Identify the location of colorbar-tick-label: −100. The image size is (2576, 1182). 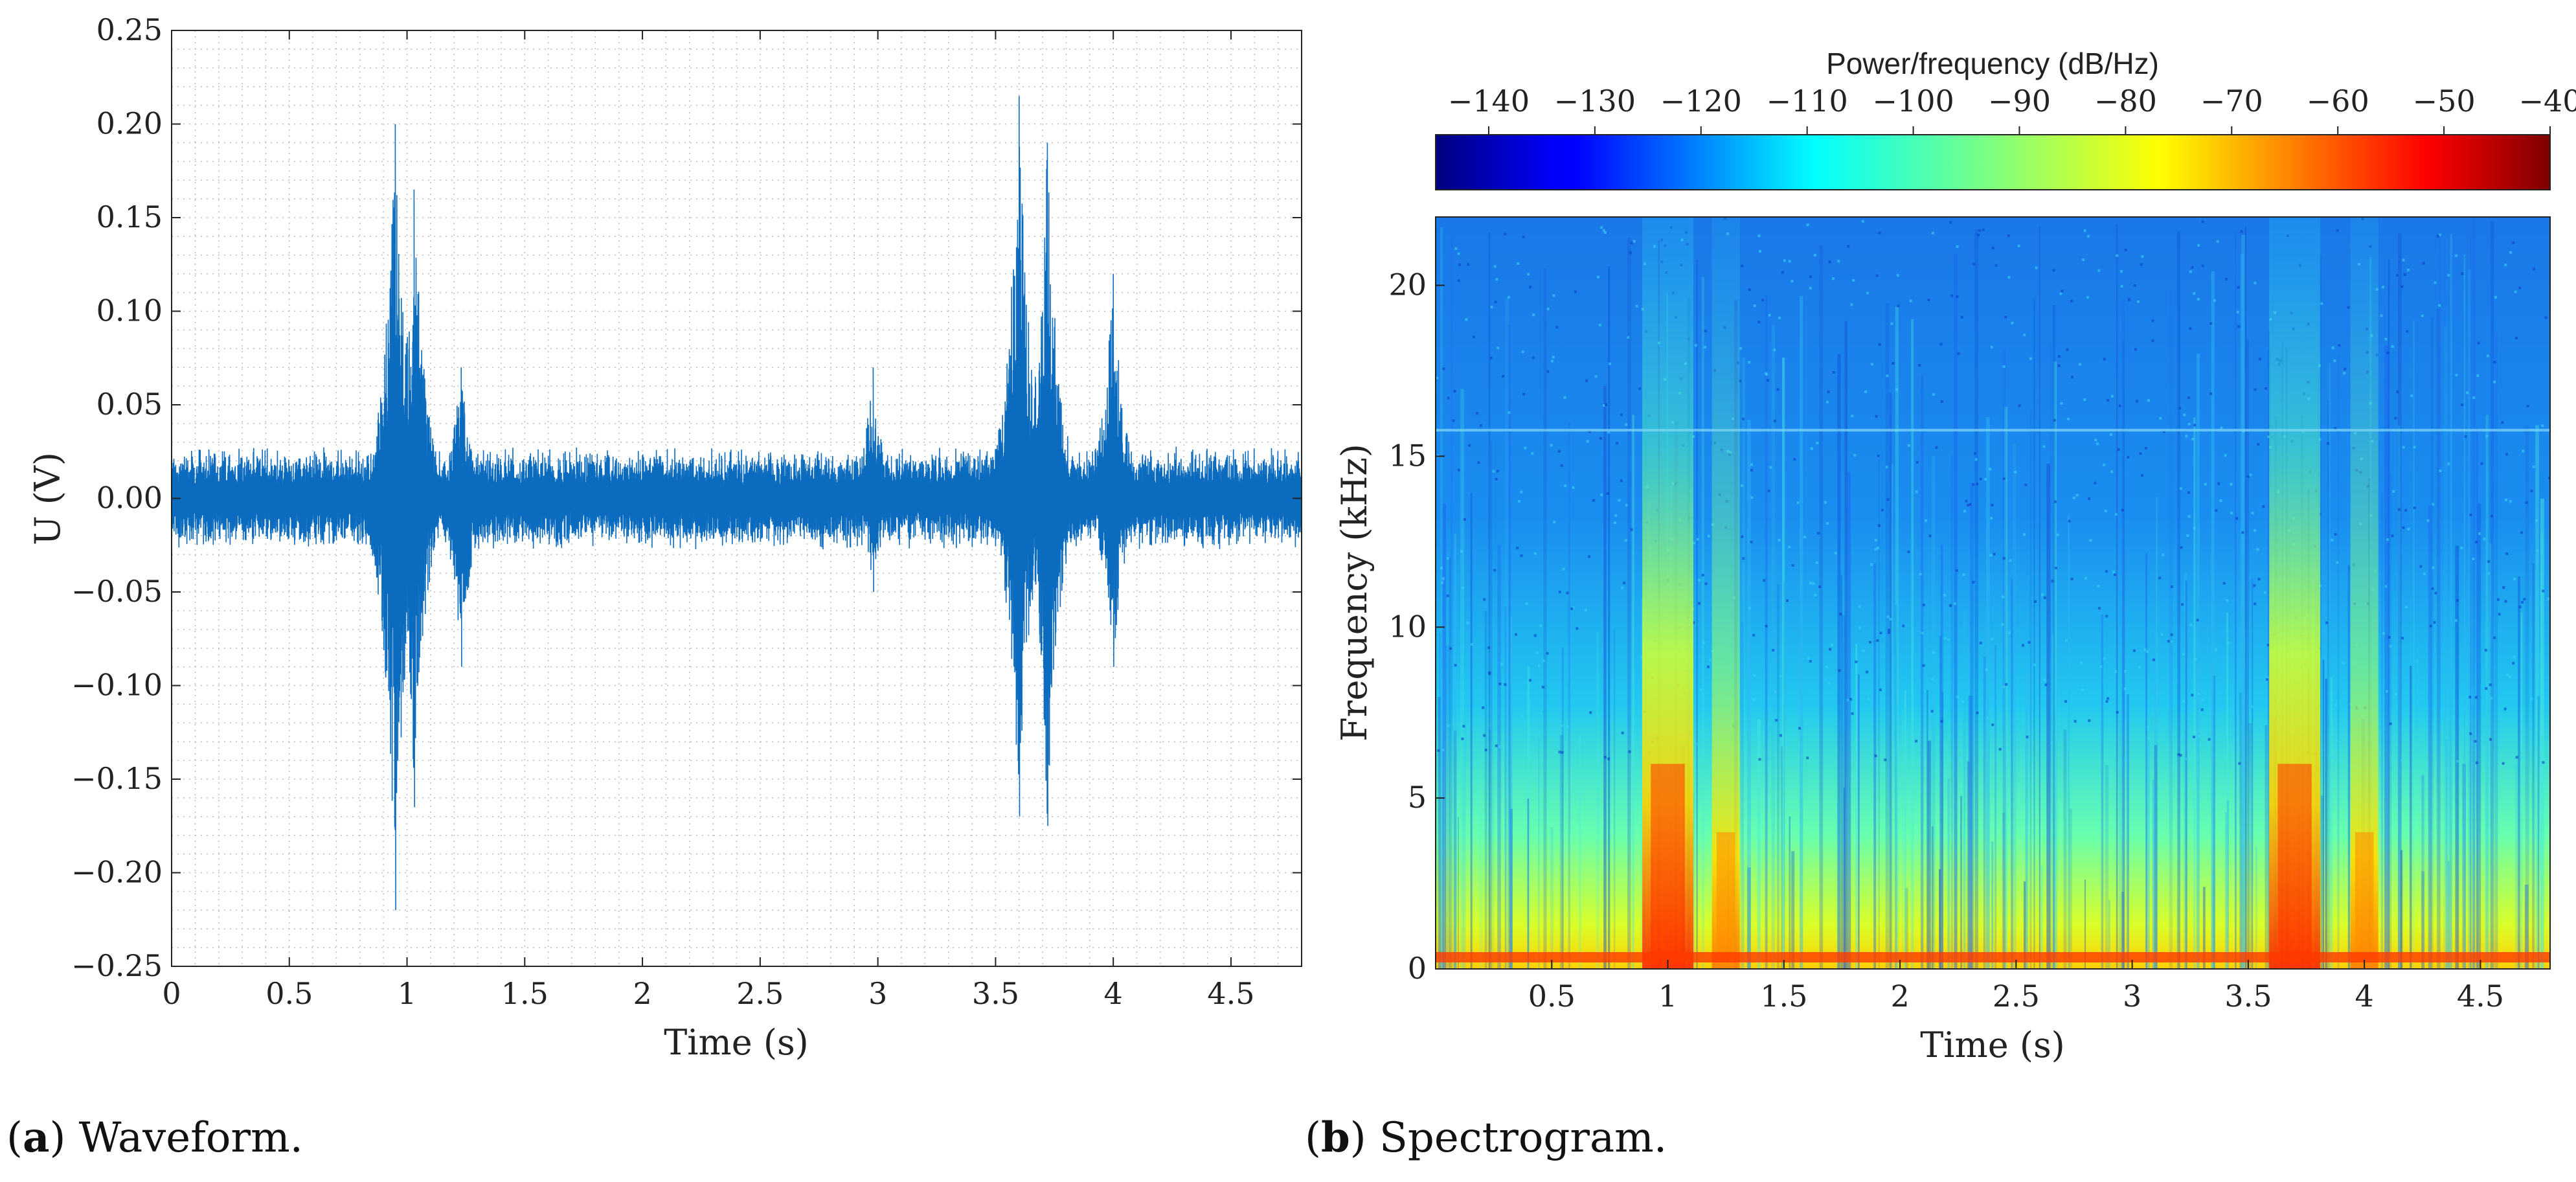
(1913, 102).